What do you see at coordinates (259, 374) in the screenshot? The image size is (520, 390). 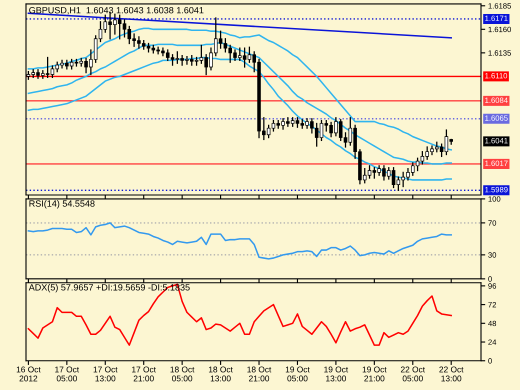 I see `x-tick-label: 18 Oct 21:00` at bounding box center [259, 374].